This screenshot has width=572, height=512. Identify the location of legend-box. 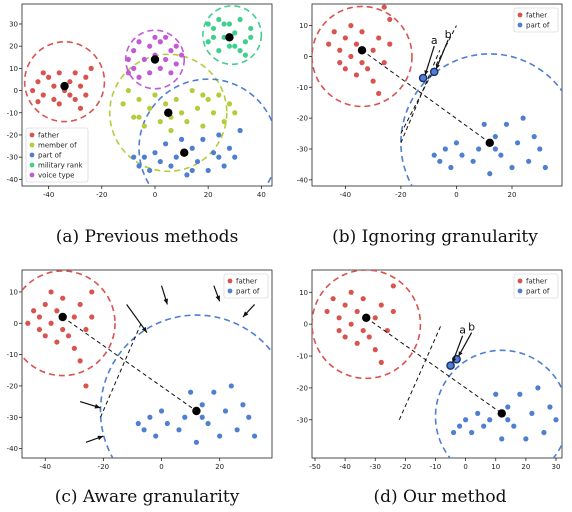
(57, 155).